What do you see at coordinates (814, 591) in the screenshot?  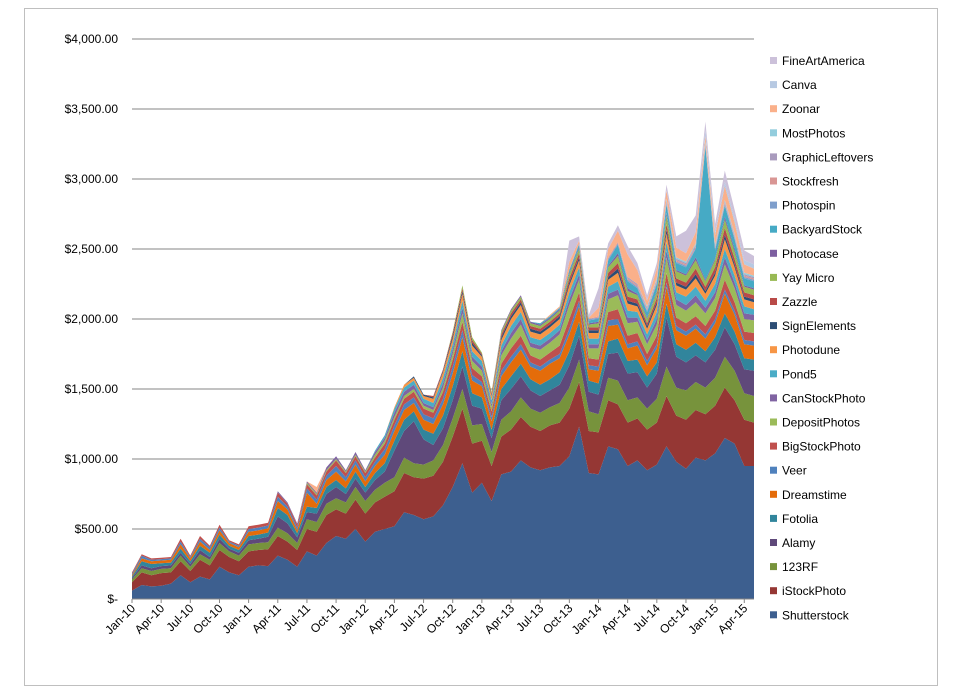 I see `legend-label: iStockPhoto` at bounding box center [814, 591].